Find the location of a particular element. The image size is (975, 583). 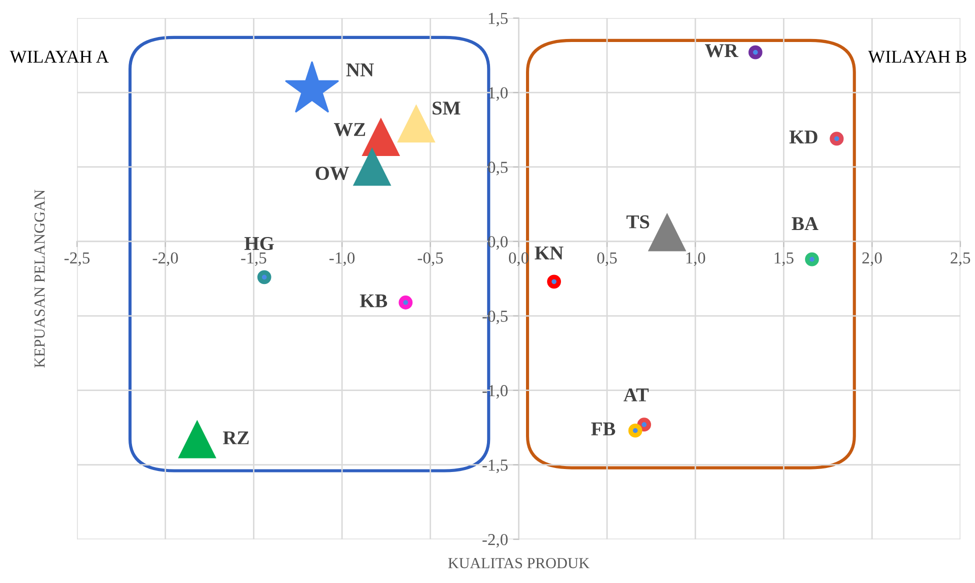

series-label: KN is located at coordinates (549, 253).